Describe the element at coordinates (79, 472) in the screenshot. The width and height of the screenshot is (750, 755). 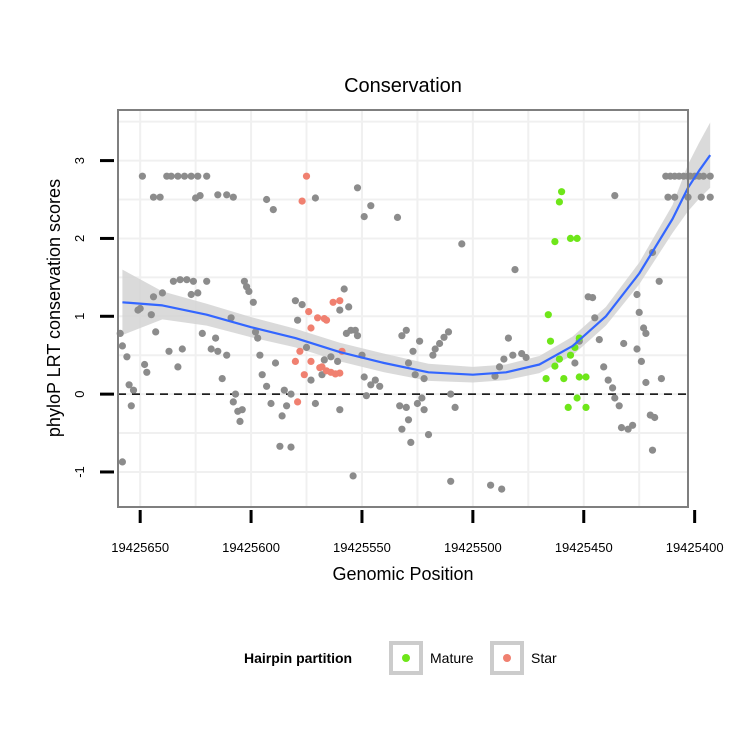
I see `y-tick-label: -1` at that location.